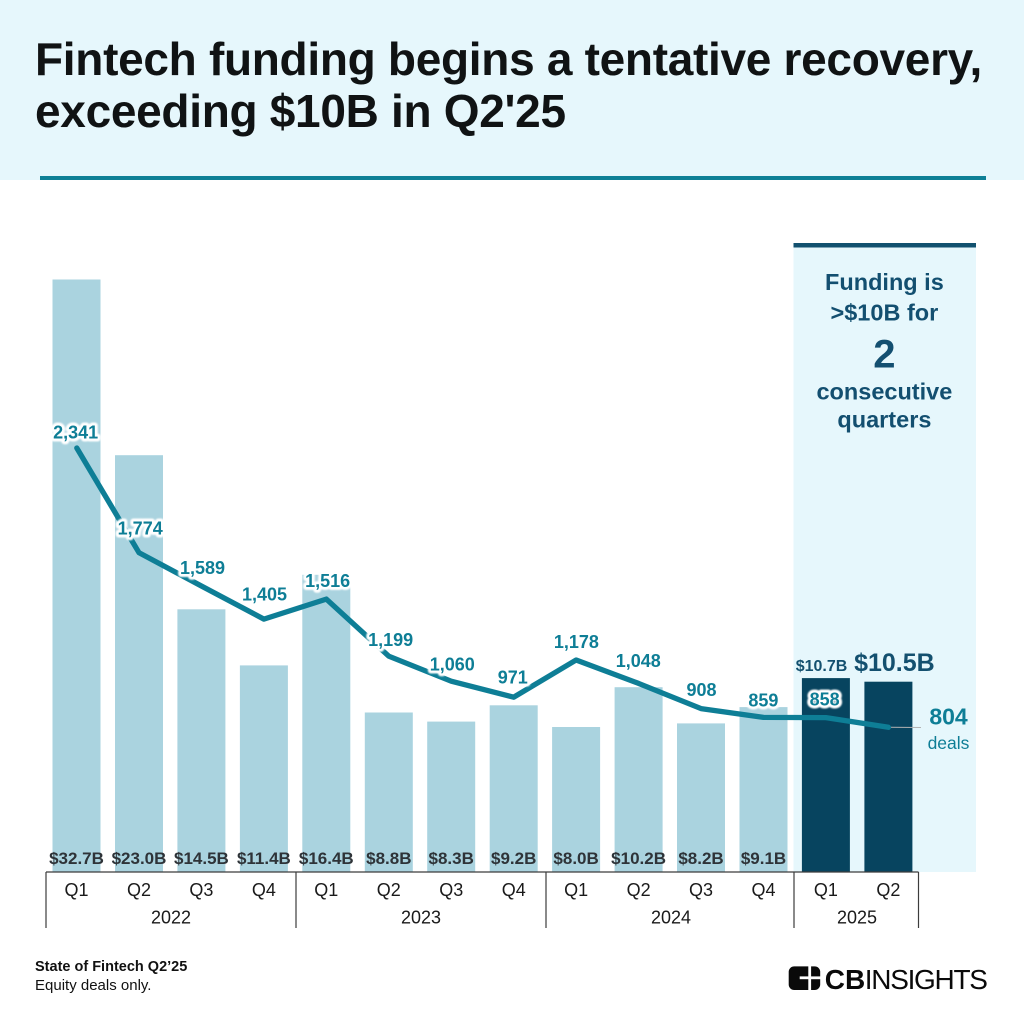 The width and height of the screenshot is (1024, 1024). What do you see at coordinates (421, 918) in the screenshot?
I see `svg-text: 2023` at bounding box center [421, 918].